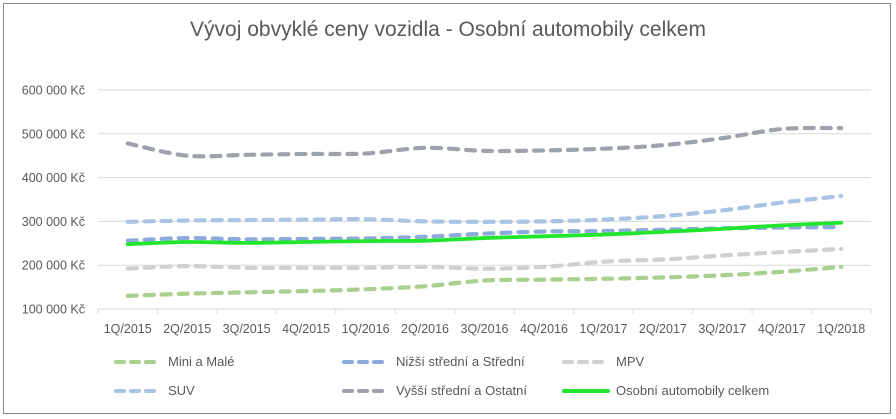 This screenshot has height=419, width=896. What do you see at coordinates (586, 390) in the screenshot?
I see `solid-line-swatch-icon` at bounding box center [586, 390].